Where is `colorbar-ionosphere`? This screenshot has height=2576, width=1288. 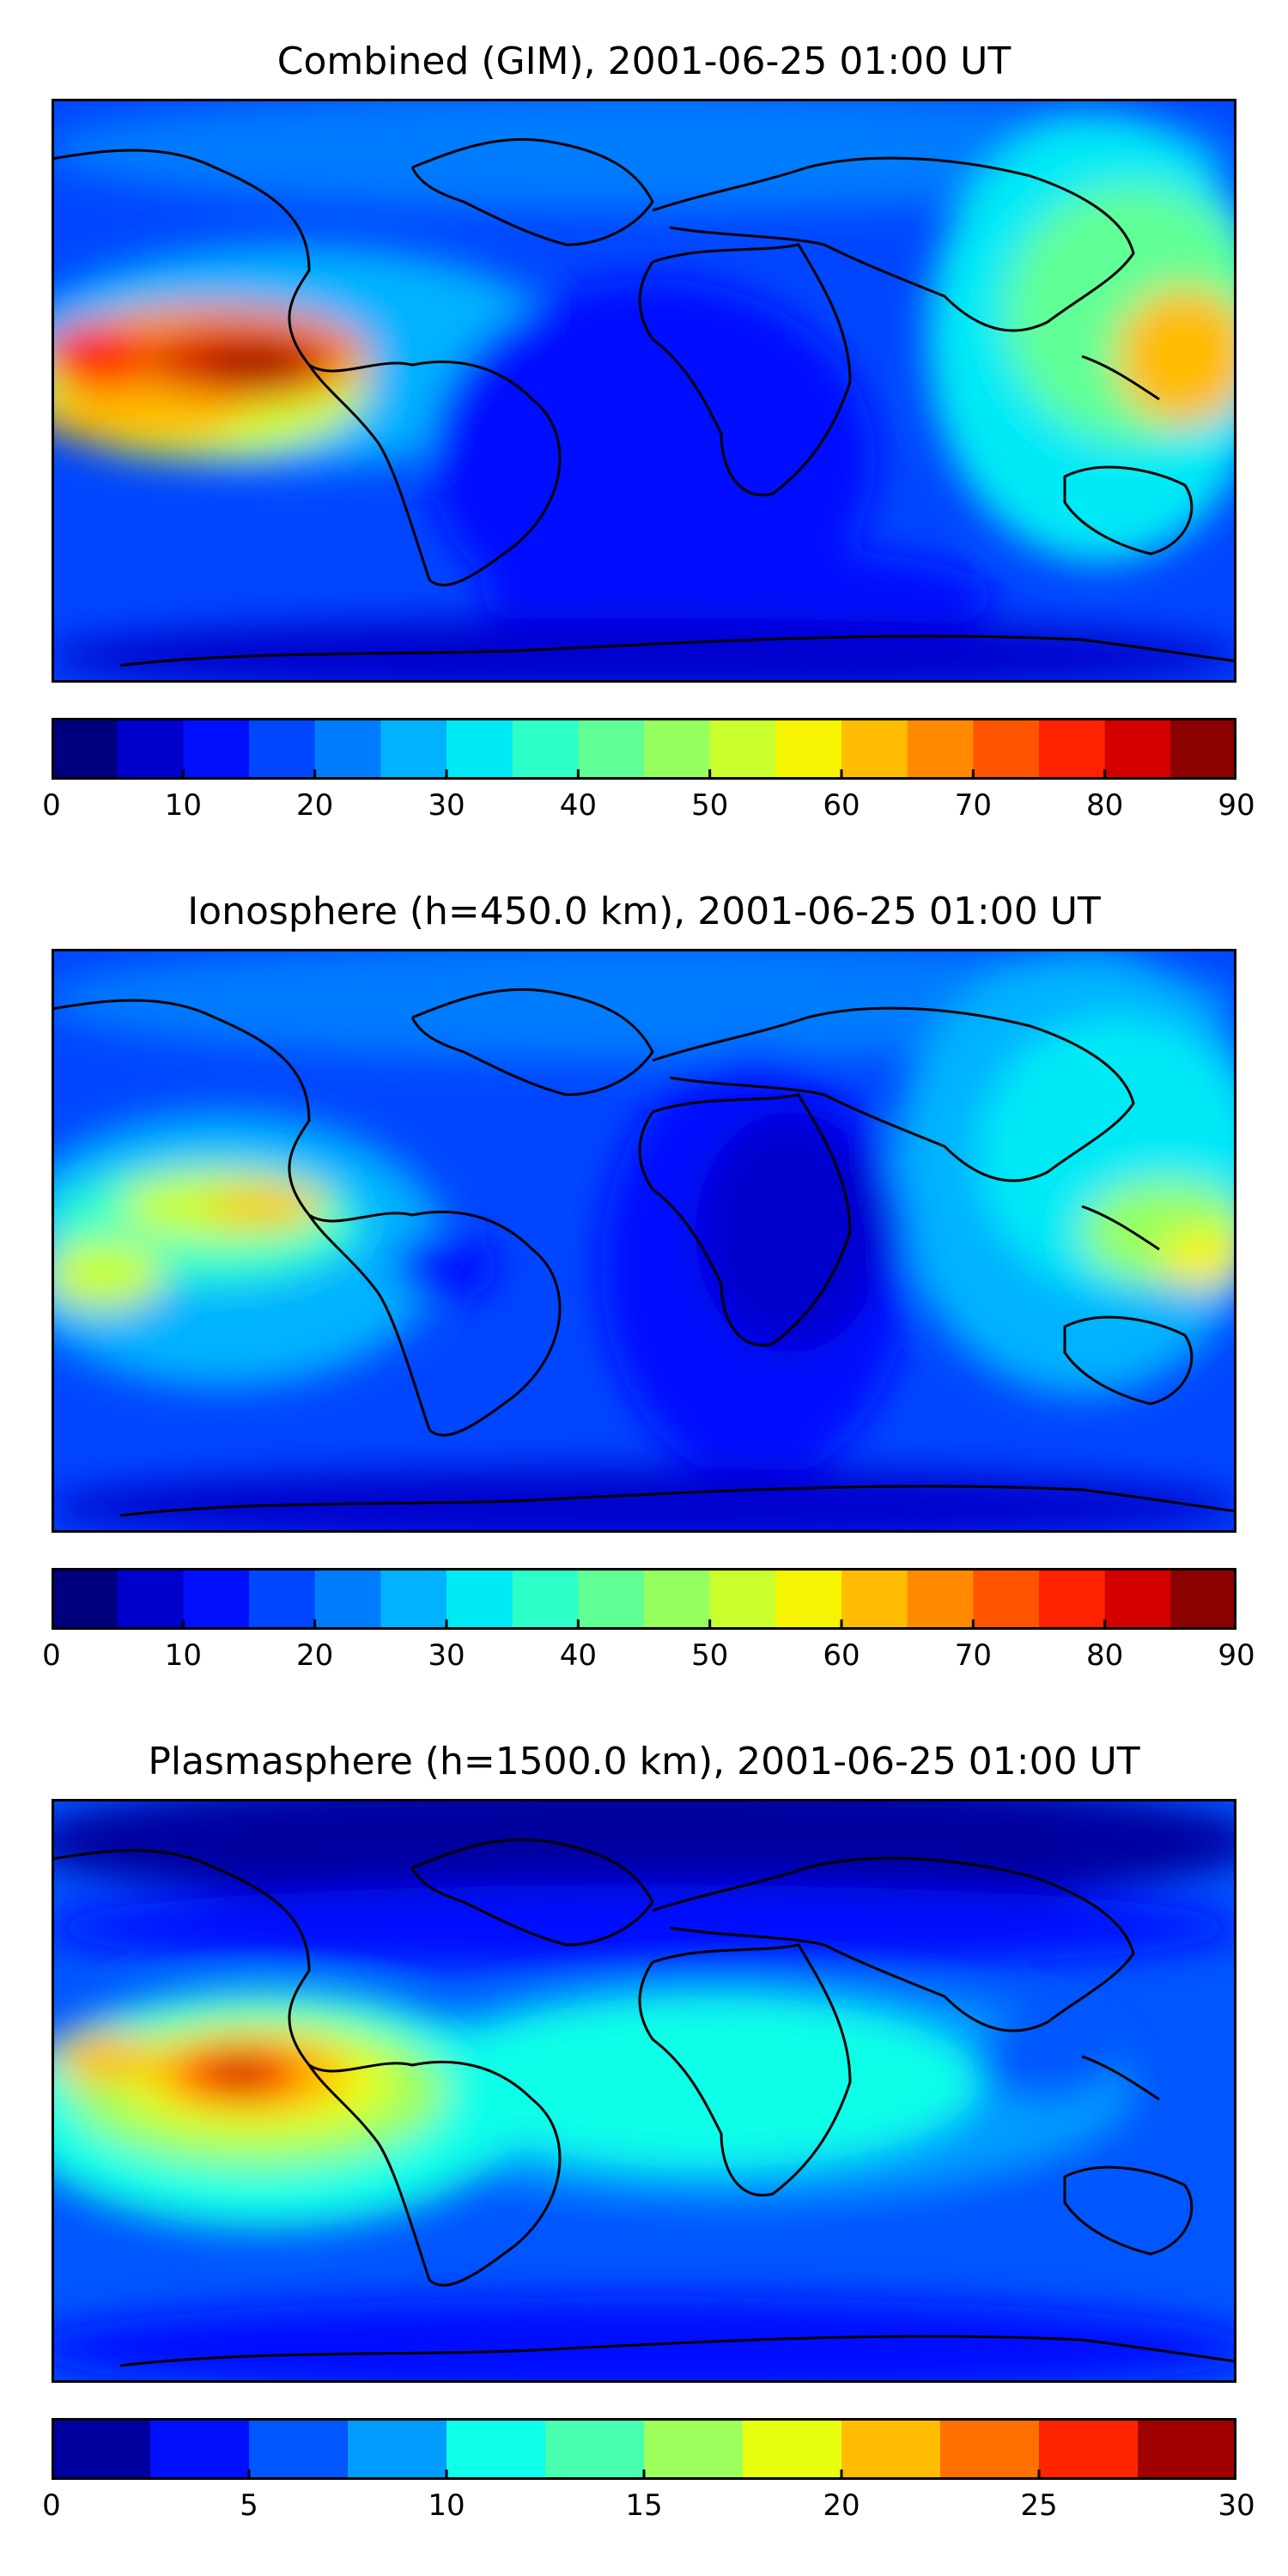
colorbar-ionosphere is located at coordinates (644, 1599).